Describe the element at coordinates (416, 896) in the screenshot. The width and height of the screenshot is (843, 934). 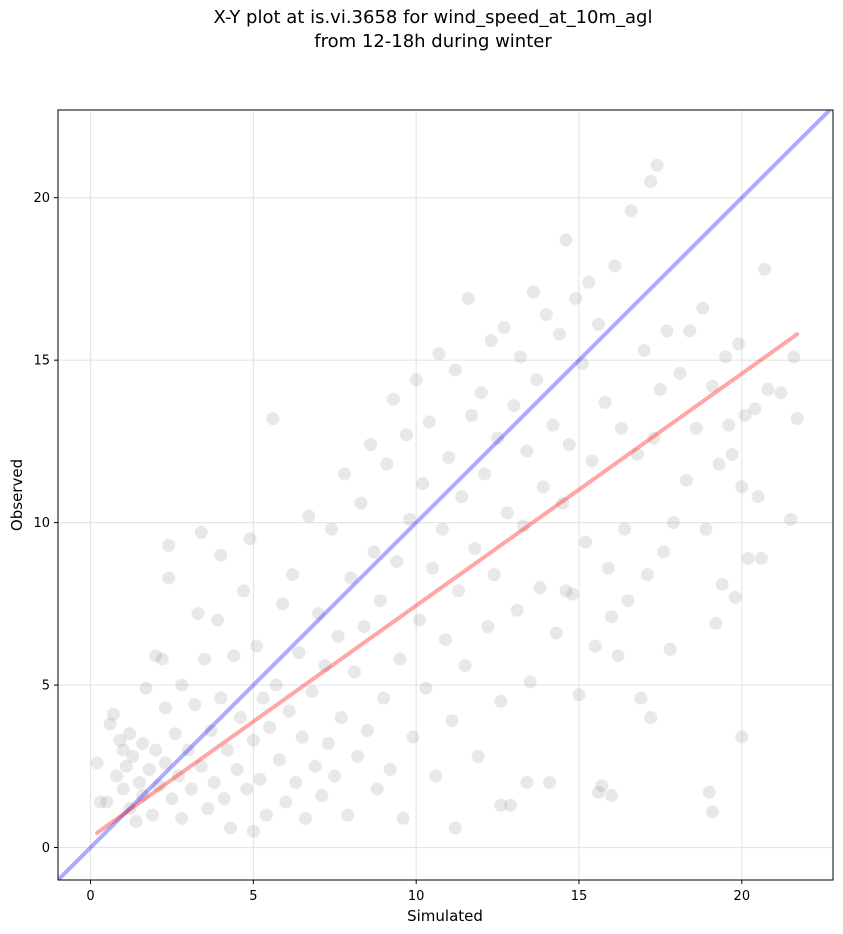
I see `x-tick-label: 10` at that location.